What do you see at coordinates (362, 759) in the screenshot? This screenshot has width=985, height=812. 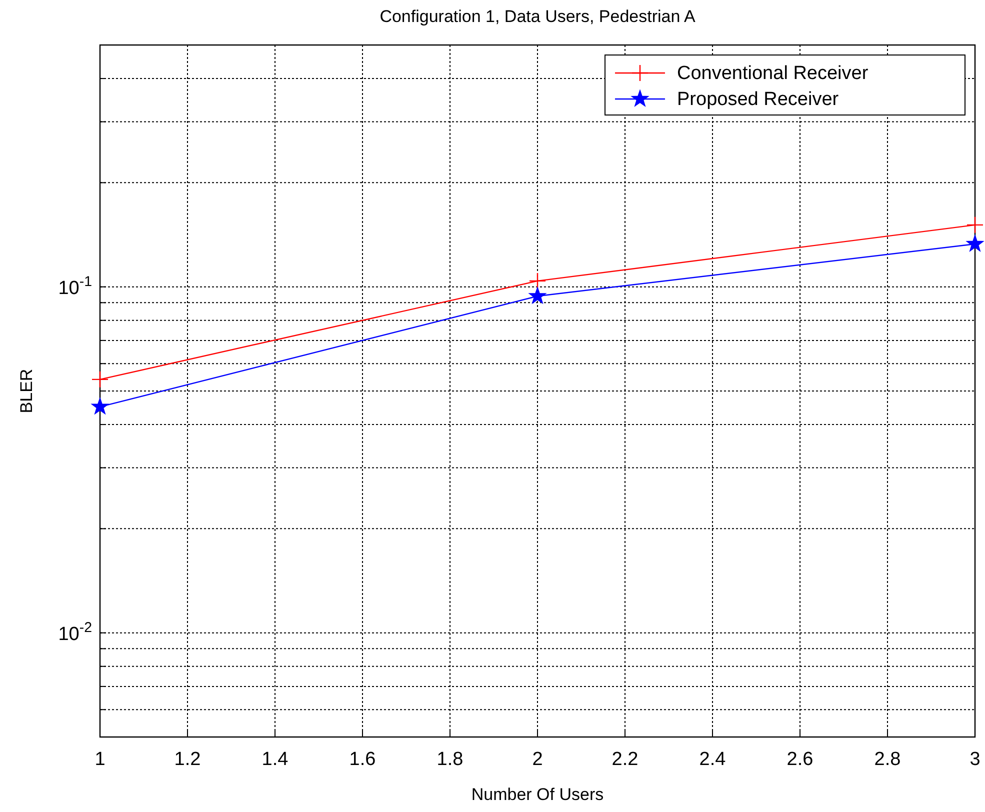 I see `x-tick-label: 1.6` at bounding box center [362, 759].